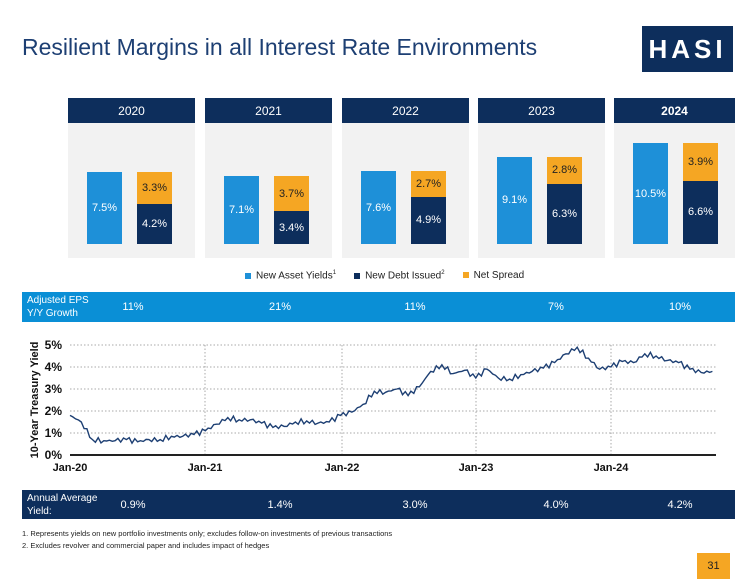 The image size is (752, 585). I want to click on annual-yield-label-line2: Yield:, so click(39, 511).